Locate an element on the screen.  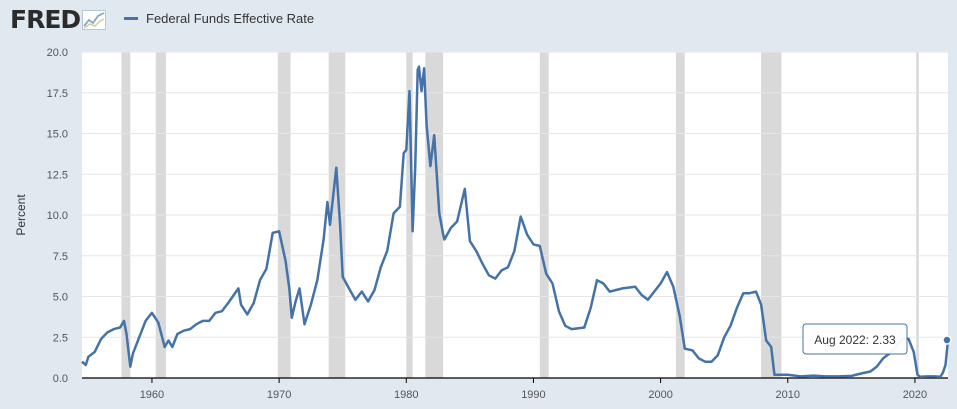
x-tick-label: 2020 is located at coordinates (915, 395).